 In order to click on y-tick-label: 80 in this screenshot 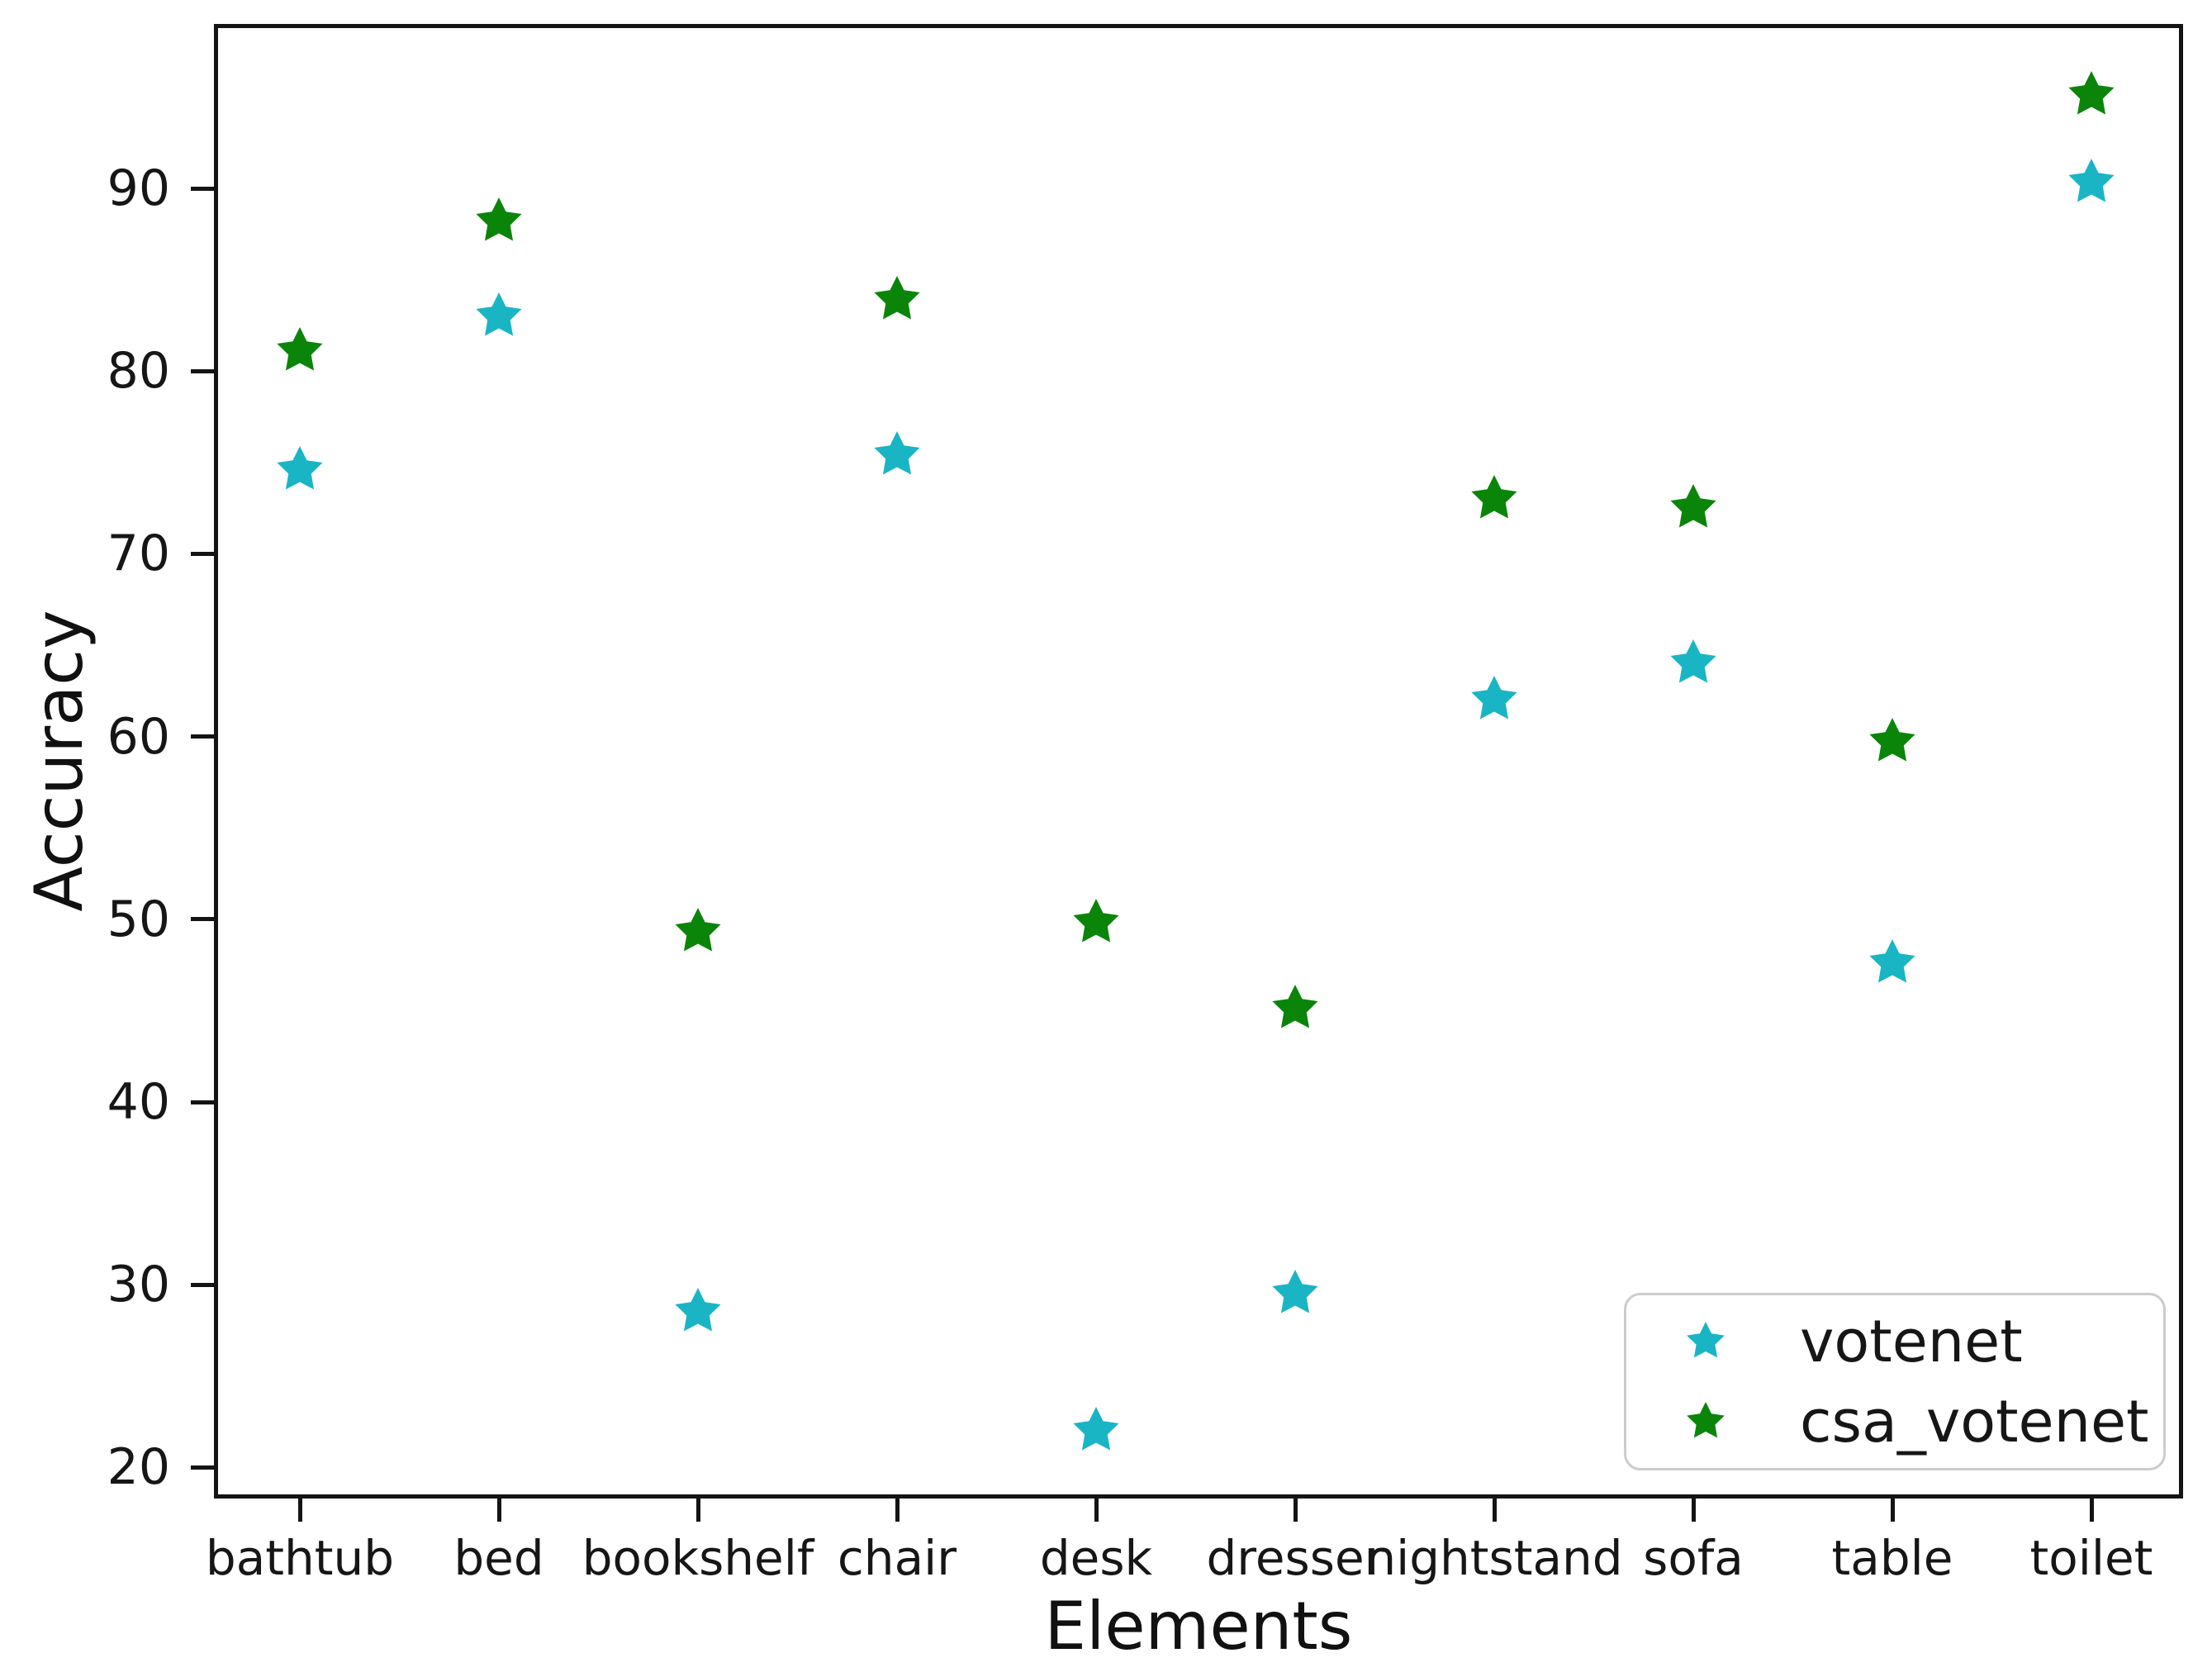, I will do `click(138, 371)`.